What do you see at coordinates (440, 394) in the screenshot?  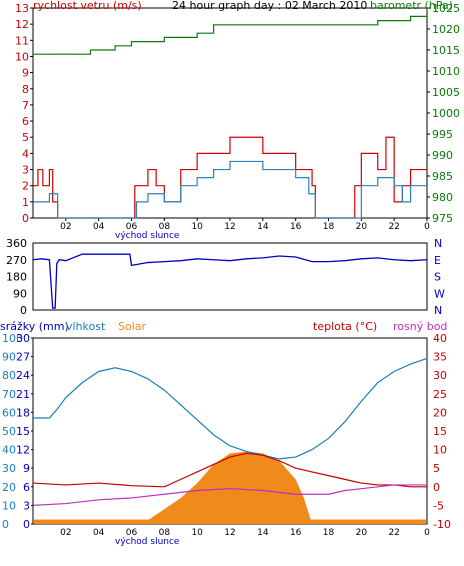 I see `temp-tick-label: 25` at bounding box center [440, 394].